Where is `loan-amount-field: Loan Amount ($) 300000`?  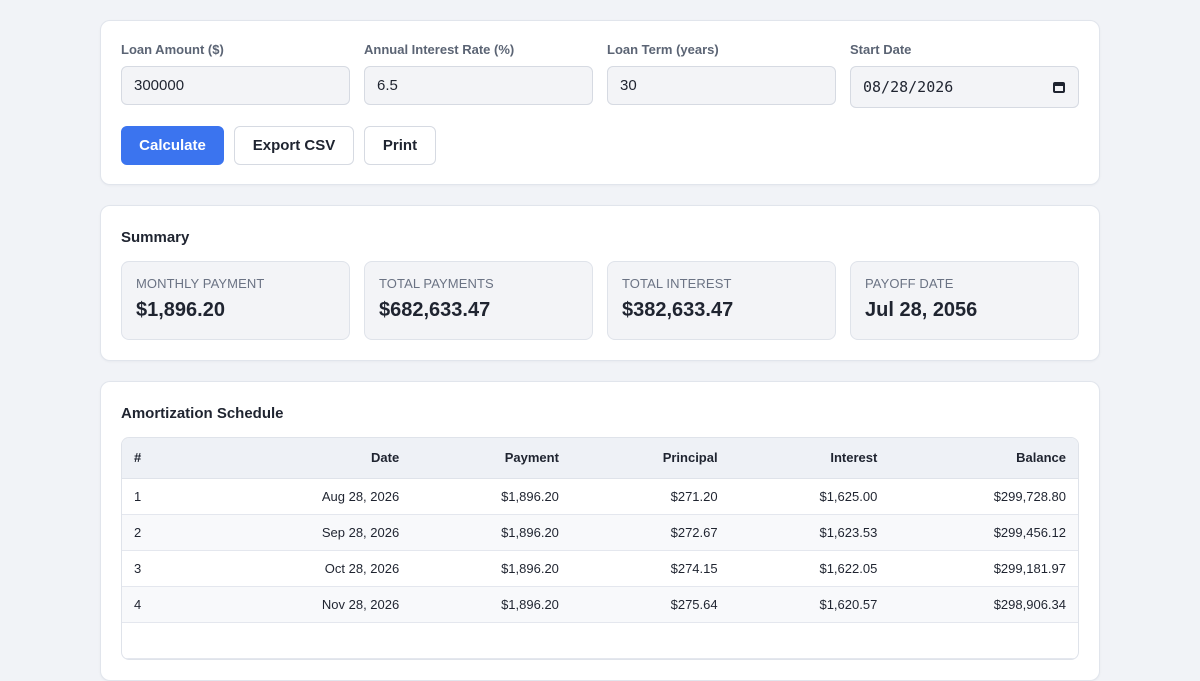 loan-amount-field: Loan Amount ($) 300000 is located at coordinates (235, 73).